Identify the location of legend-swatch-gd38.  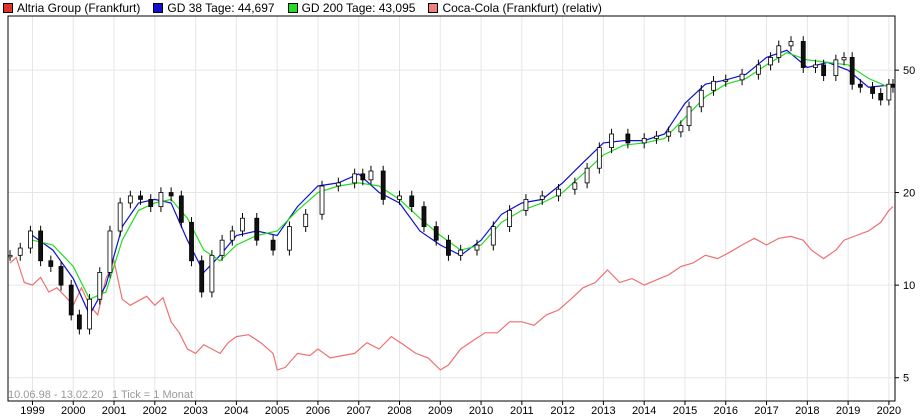
(158, 8).